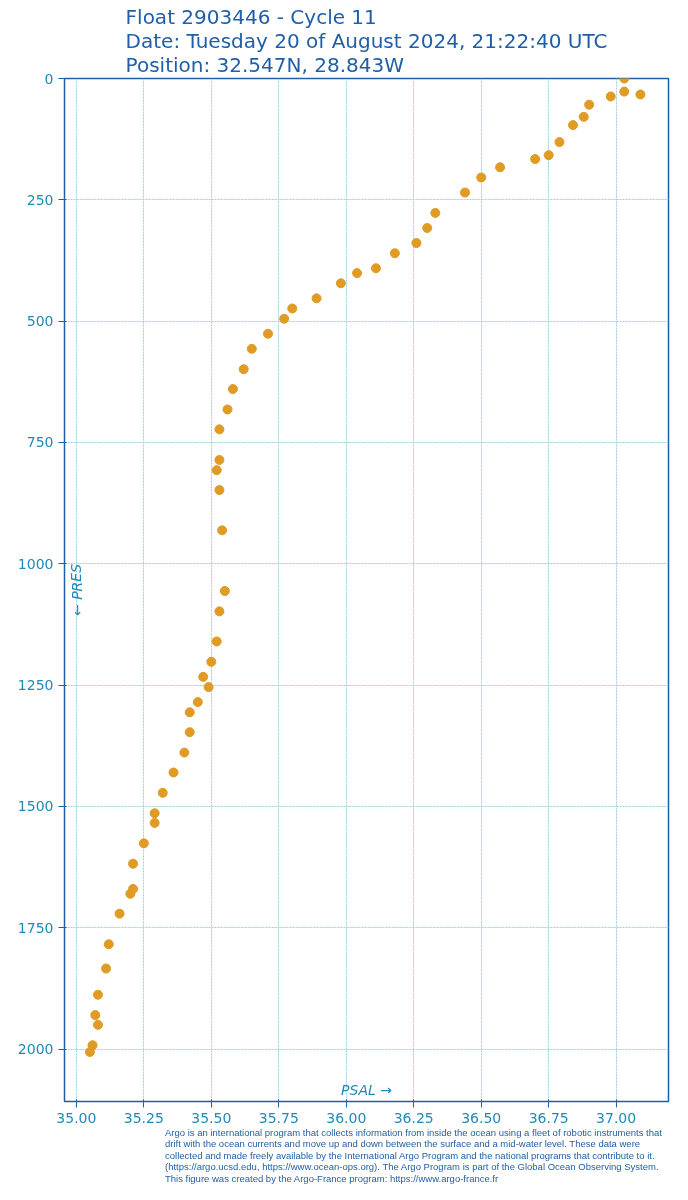 The image size is (688, 1200). Describe the element at coordinates (76, 1117) in the screenshot. I see `x-tick-label: 35.00` at that location.